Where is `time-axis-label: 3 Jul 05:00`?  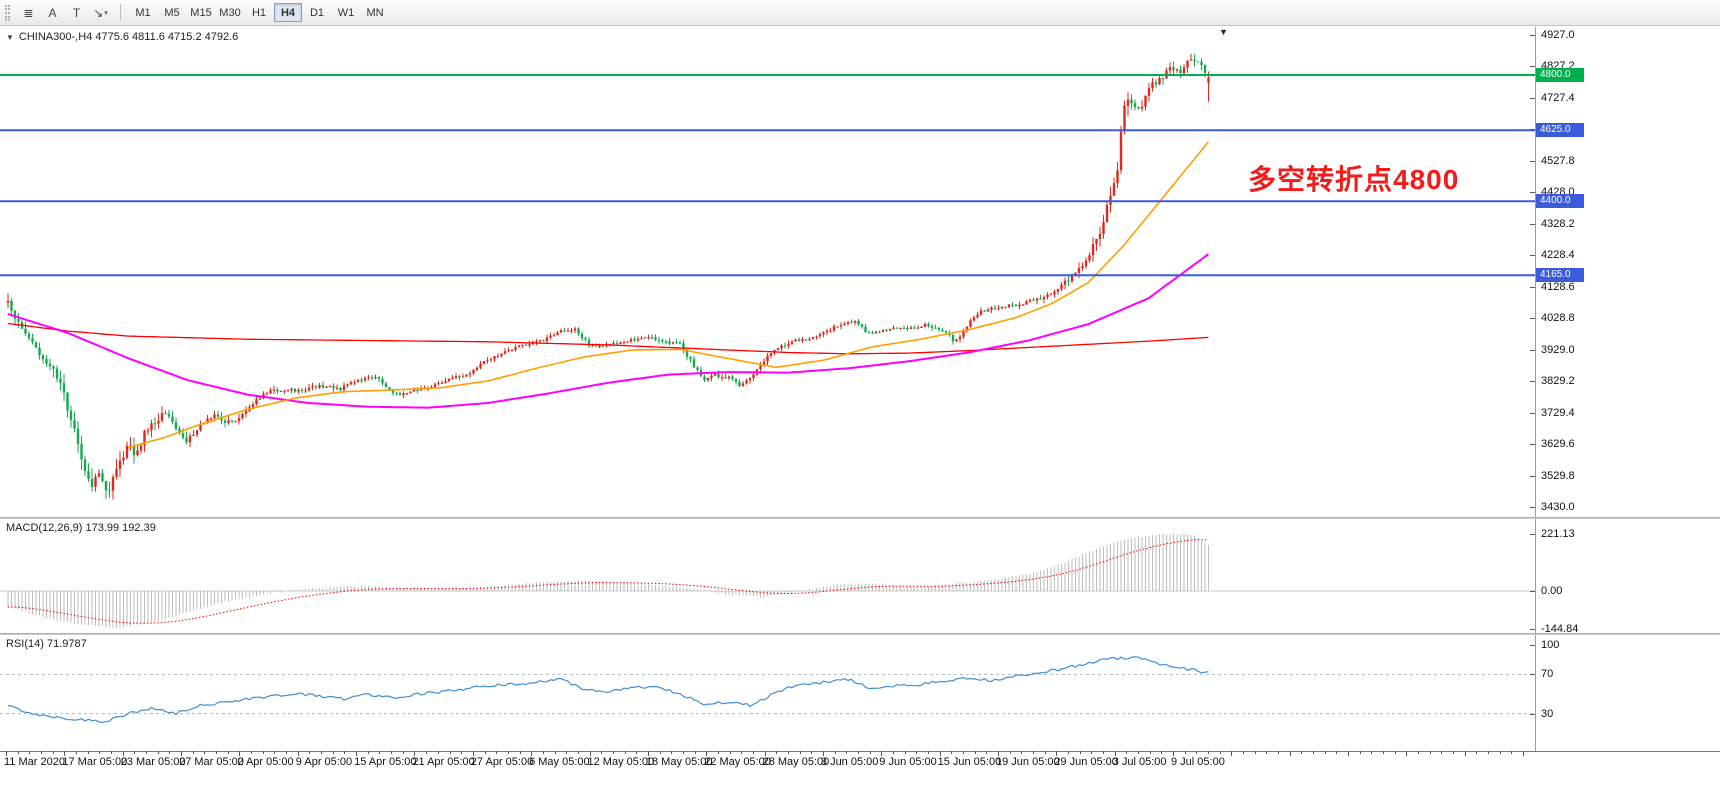 time-axis-label: 3 Jul 05:00 is located at coordinates (1139, 762).